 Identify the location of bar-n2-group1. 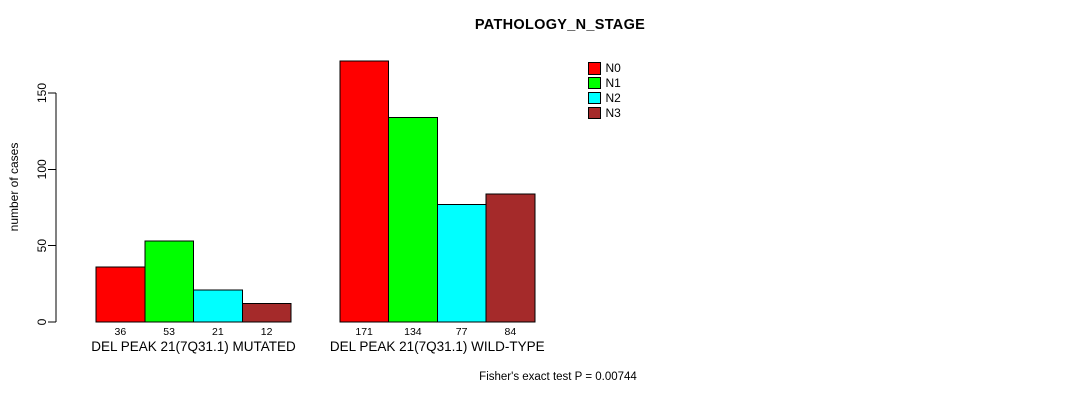
(461, 263).